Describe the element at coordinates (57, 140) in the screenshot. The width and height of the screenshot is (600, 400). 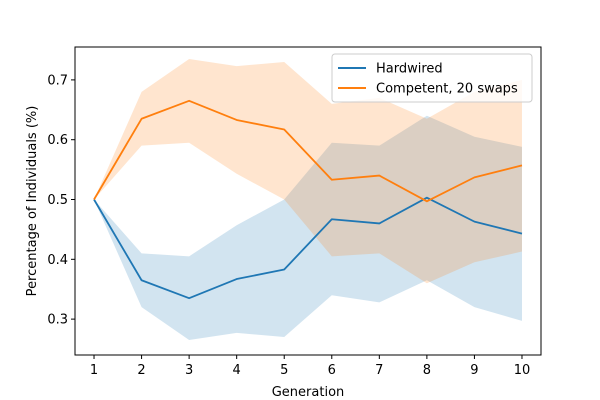
I see `y-tick-label: 0.6` at that location.